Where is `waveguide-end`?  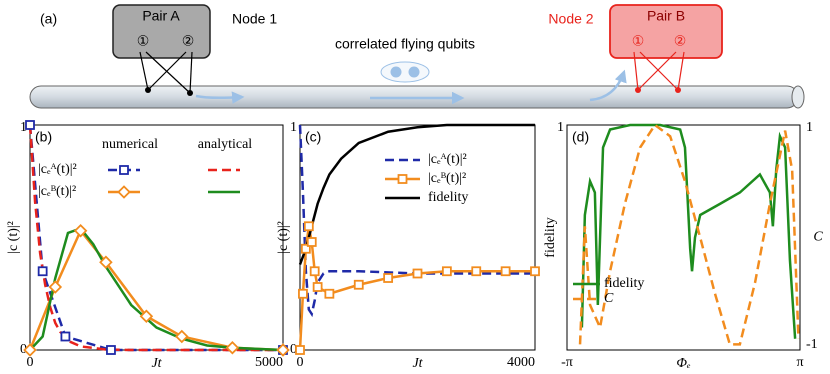 waveguide-end is located at coordinates (798, 97).